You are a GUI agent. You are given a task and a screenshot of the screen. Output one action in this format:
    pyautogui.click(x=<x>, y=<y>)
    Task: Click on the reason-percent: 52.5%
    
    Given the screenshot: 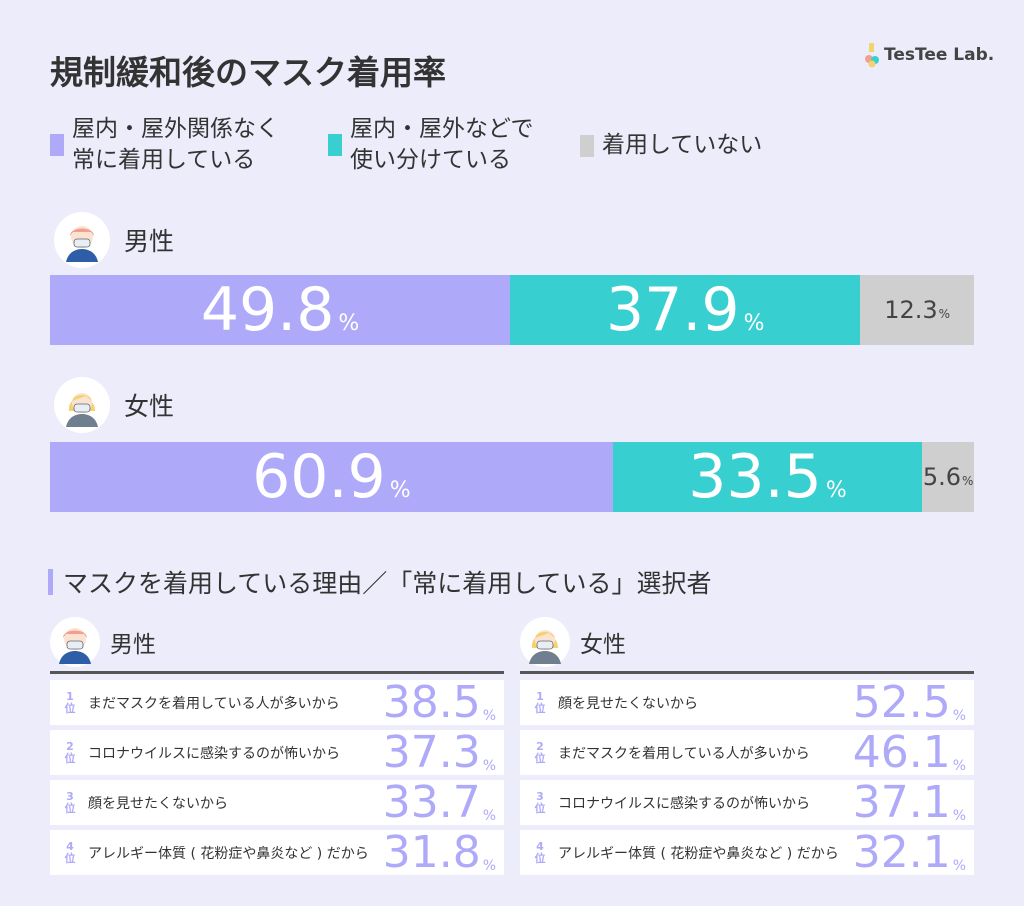 What is the action you would take?
    pyautogui.click(x=913, y=702)
    